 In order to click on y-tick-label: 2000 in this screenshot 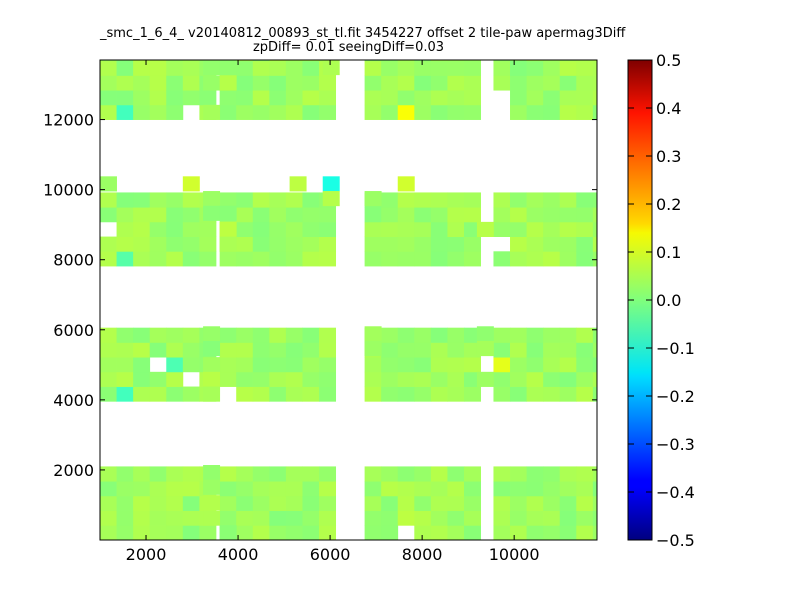, I will do `click(73, 470)`.